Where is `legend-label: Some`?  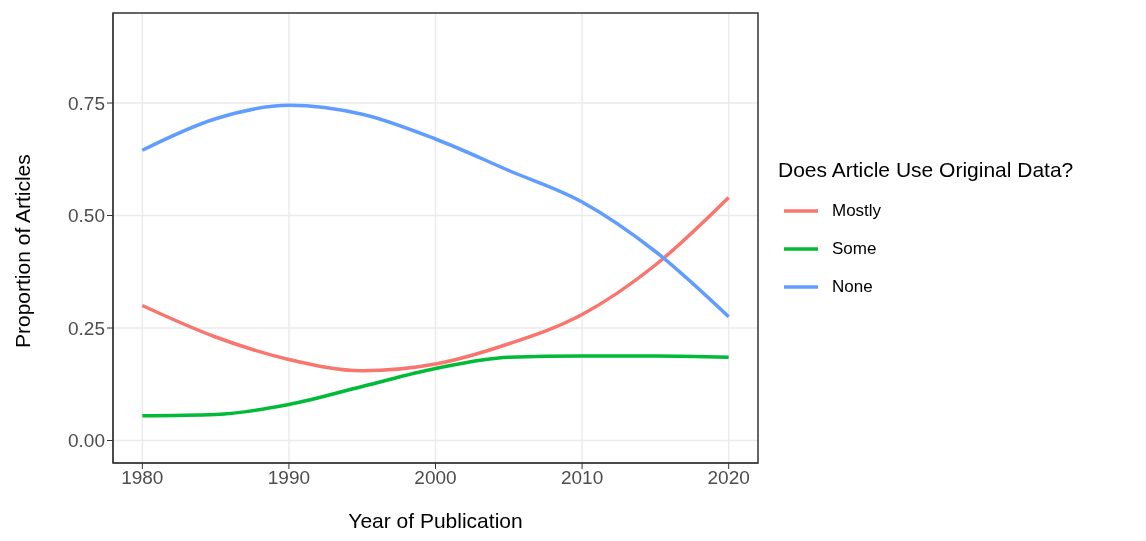
legend-label: Some is located at coordinates (854, 249).